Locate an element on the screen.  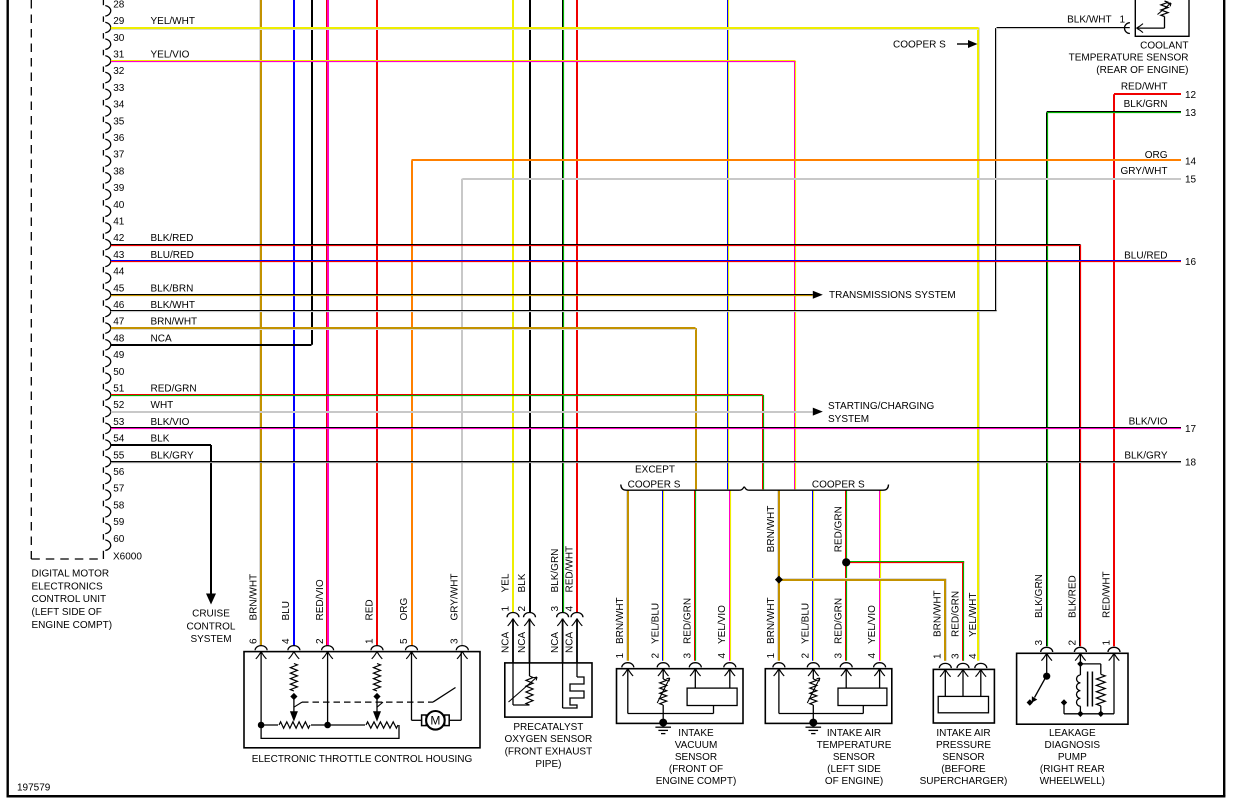
svg-text: DIAGNOSIS is located at coordinates (1073, 745).